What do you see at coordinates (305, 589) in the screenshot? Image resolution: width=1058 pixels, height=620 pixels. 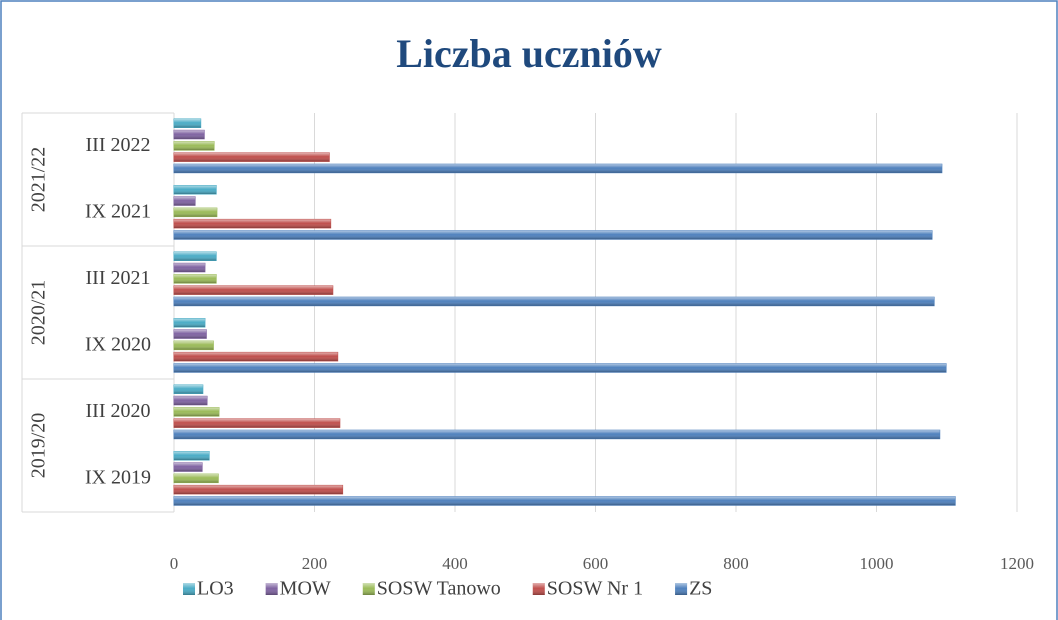 I see `legend-label: MOW` at bounding box center [305, 589].